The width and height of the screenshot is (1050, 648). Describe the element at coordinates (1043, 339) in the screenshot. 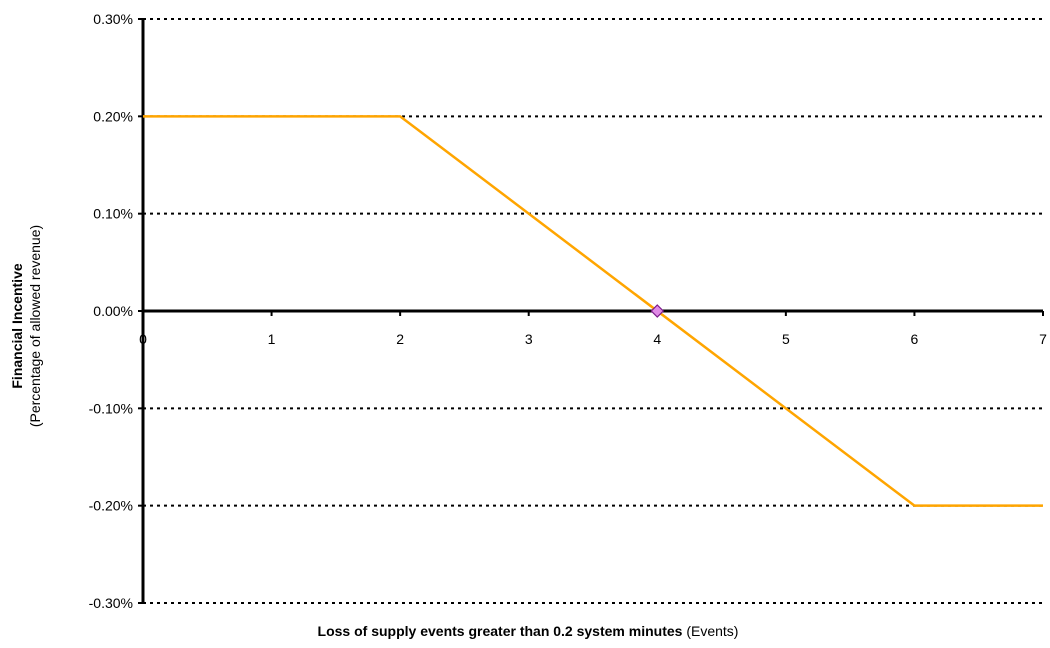

I see `x-tick-label: 7` at that location.